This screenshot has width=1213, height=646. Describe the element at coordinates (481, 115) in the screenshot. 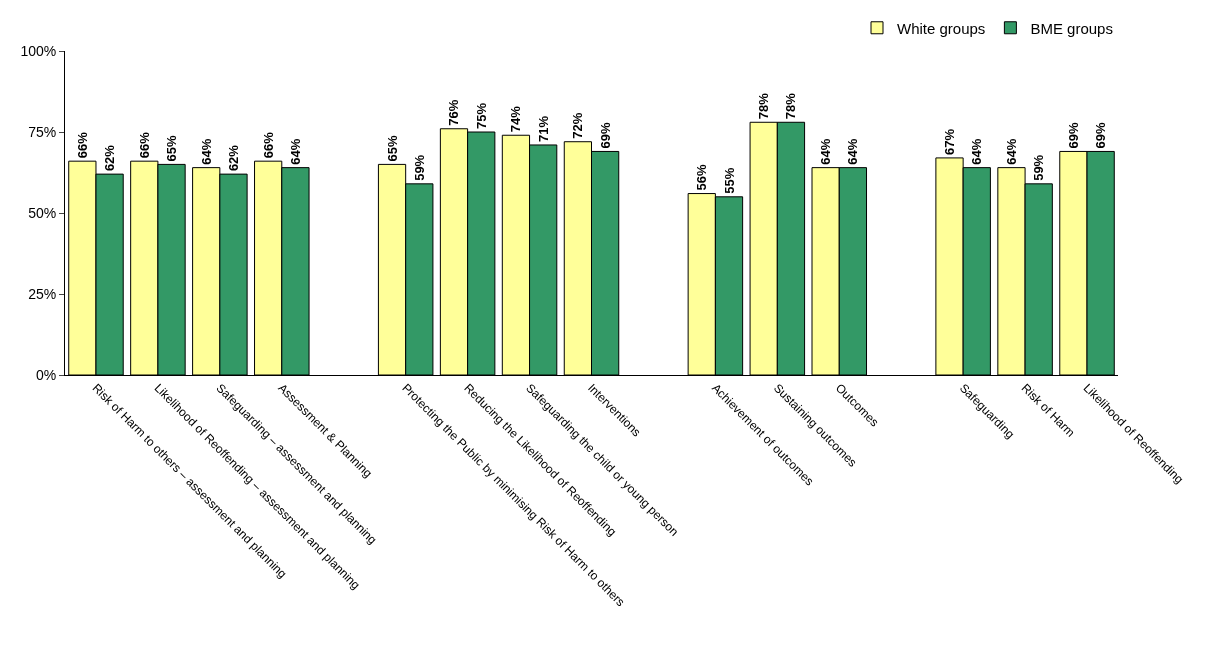

I see `data-label: 75%` at that location.